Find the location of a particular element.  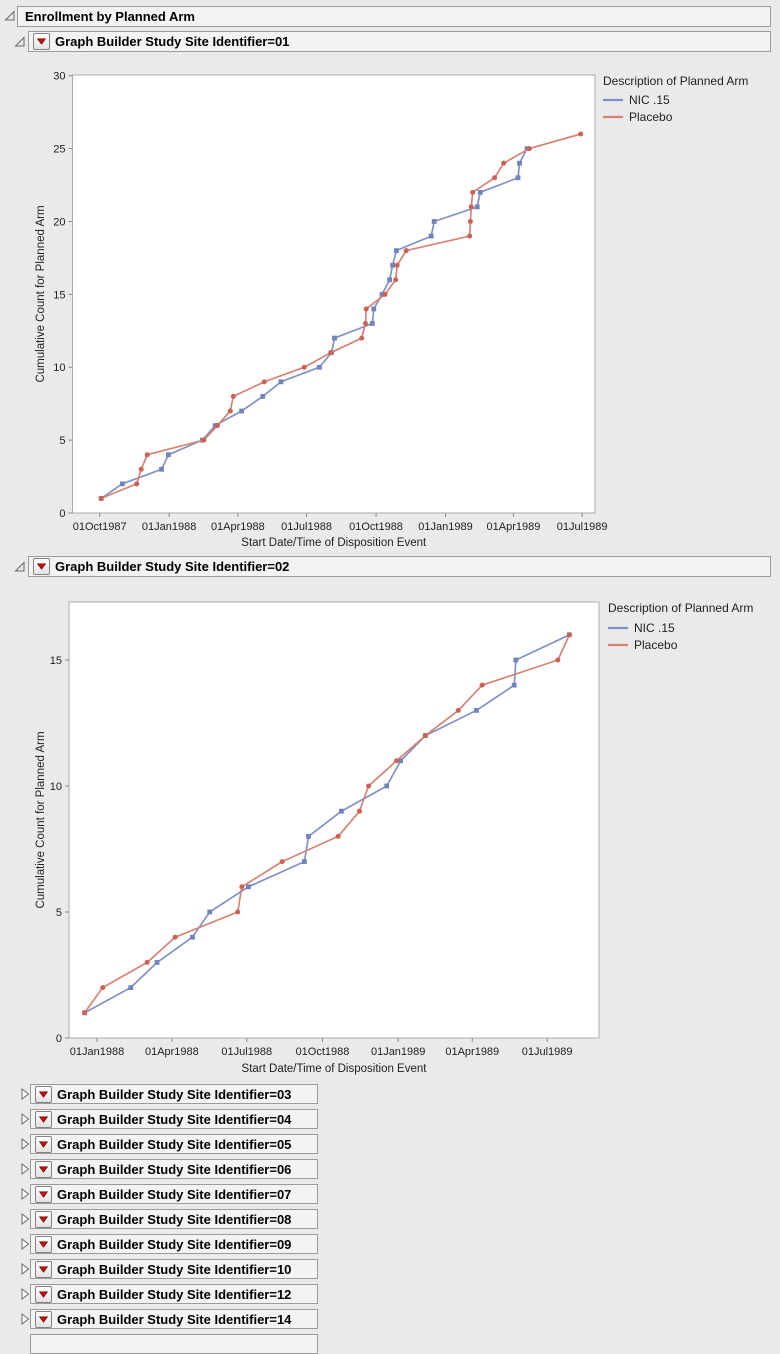

collapsed-section-header: Graph Builder Study Site Identifier=07 is located at coordinates (174, 1194).